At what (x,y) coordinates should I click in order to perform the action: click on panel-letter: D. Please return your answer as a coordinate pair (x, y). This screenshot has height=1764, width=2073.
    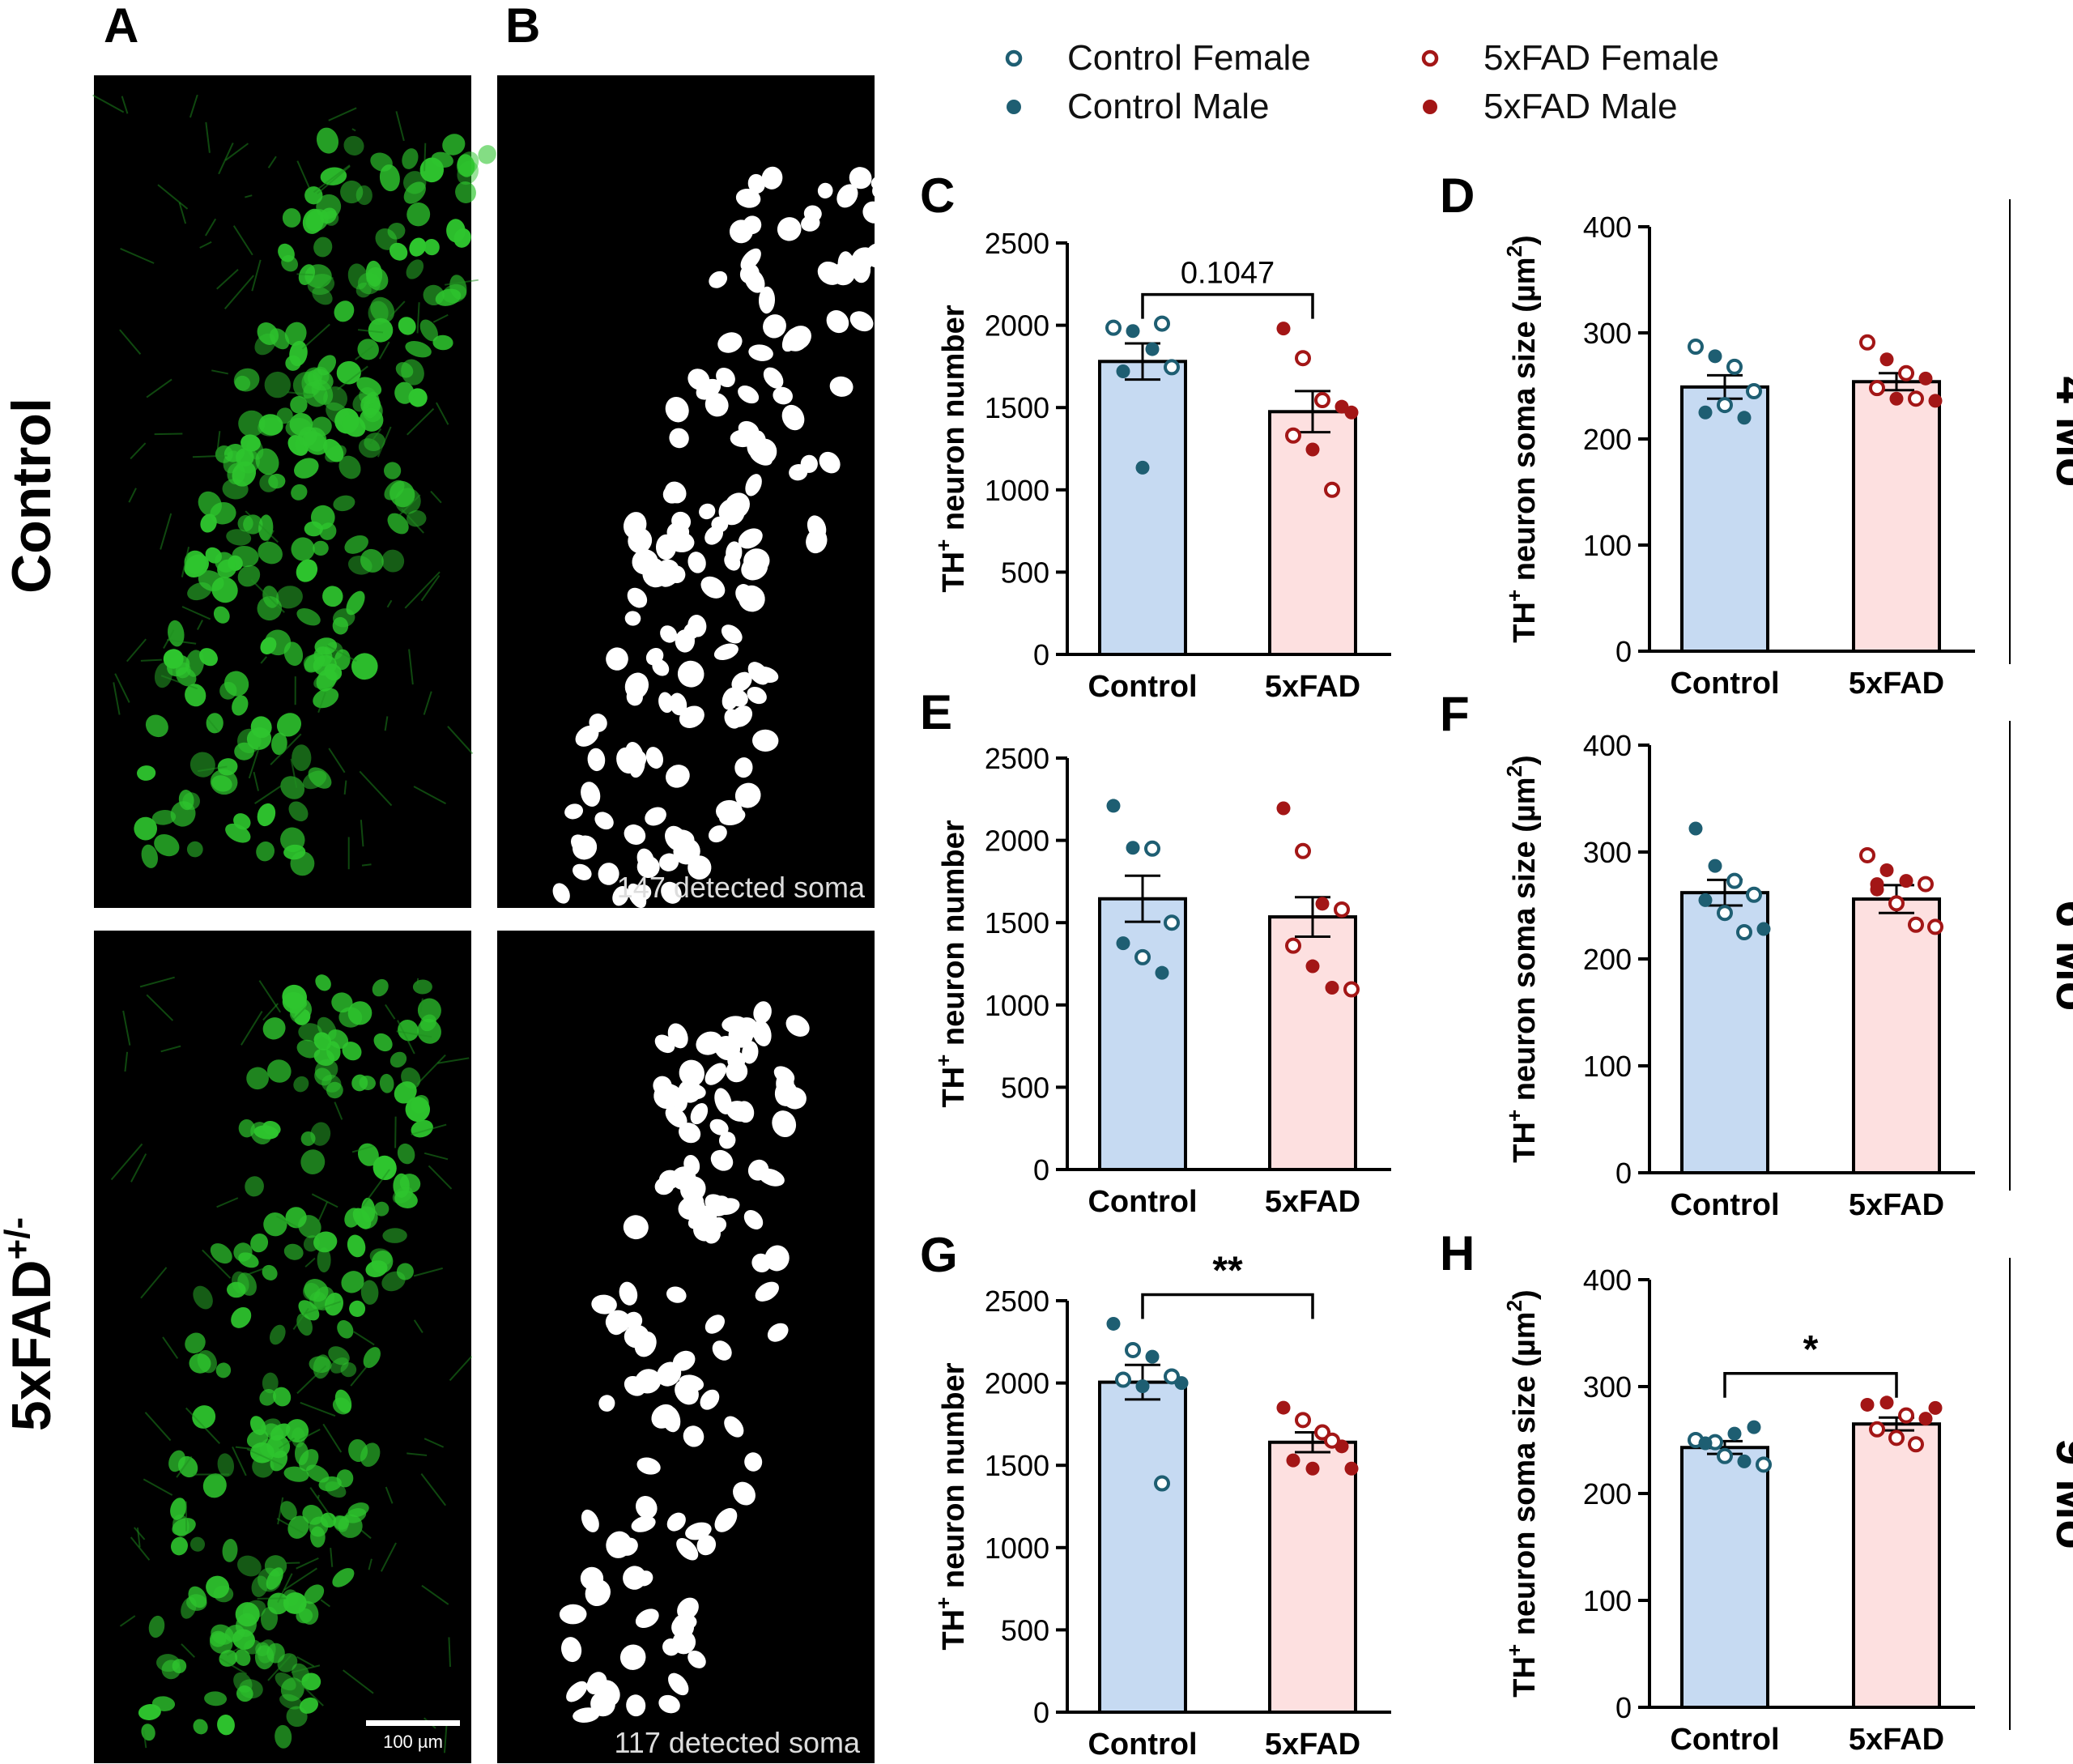
    Looking at the image, I should click on (1457, 195).